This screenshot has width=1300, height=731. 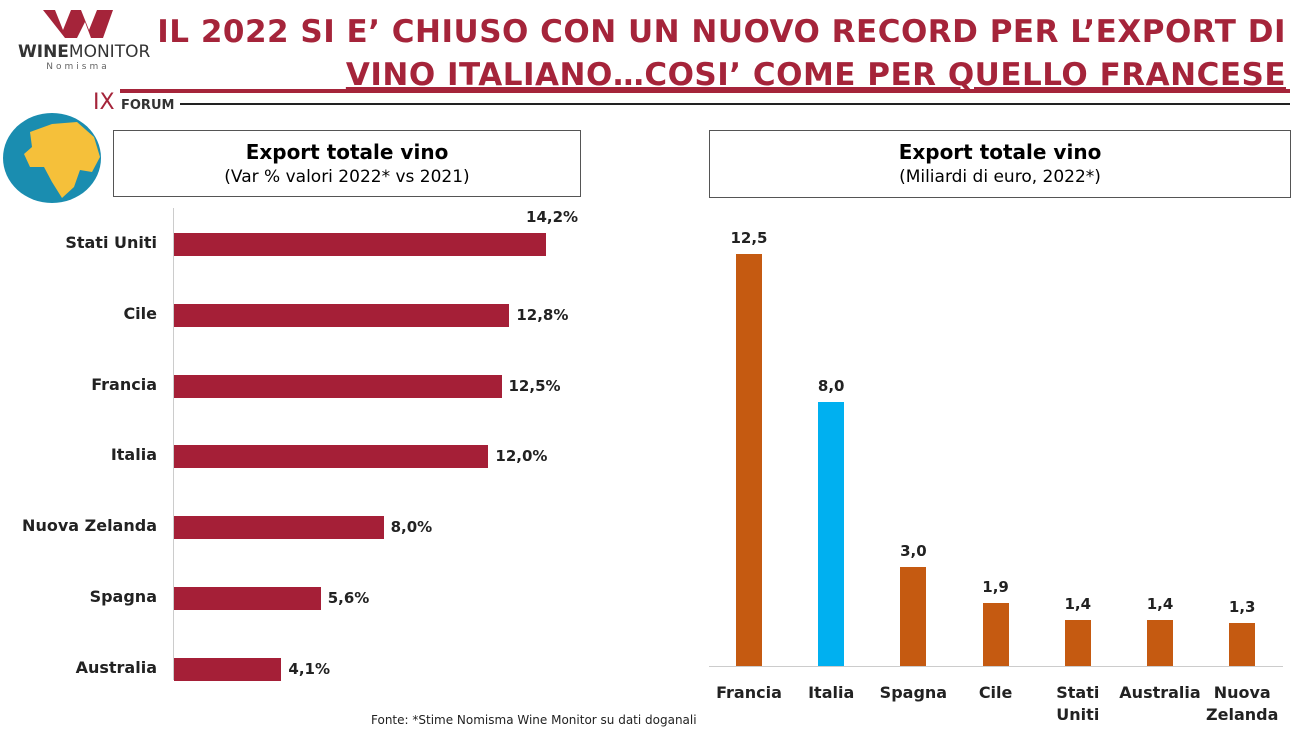 I want to click on right-chart-axis, so click(x=996, y=666).